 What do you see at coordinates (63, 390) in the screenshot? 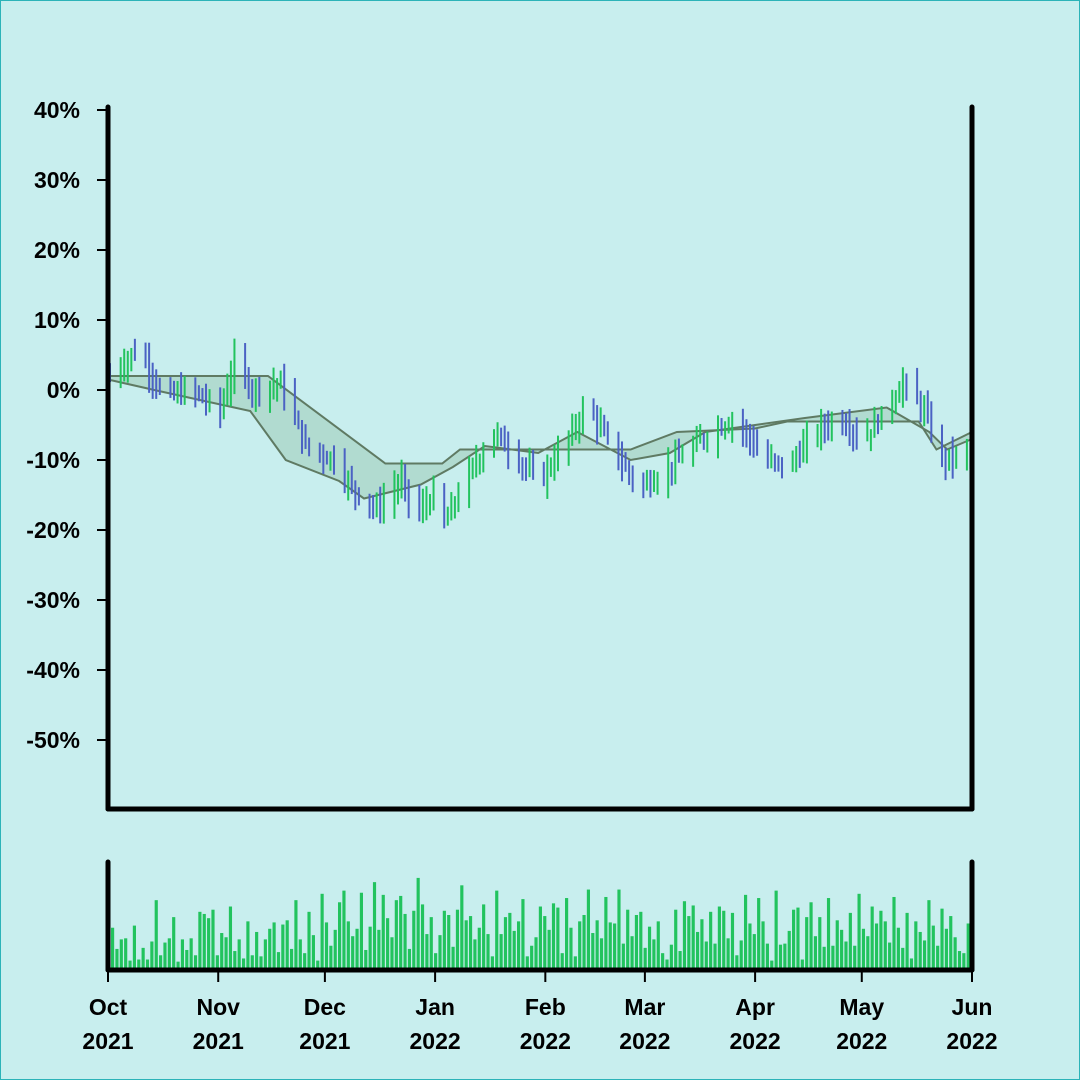
I see `y-tick-label: 0%` at bounding box center [63, 390].